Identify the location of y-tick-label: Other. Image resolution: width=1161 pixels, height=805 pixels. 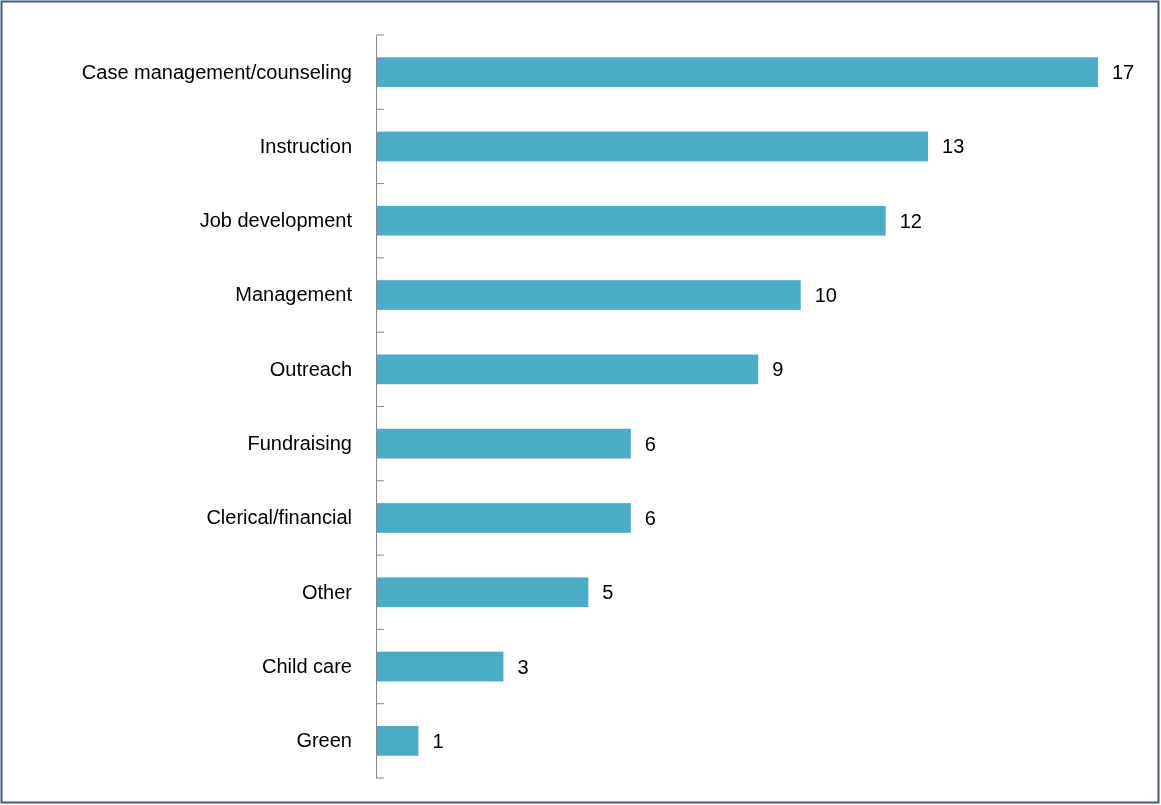
(327, 591).